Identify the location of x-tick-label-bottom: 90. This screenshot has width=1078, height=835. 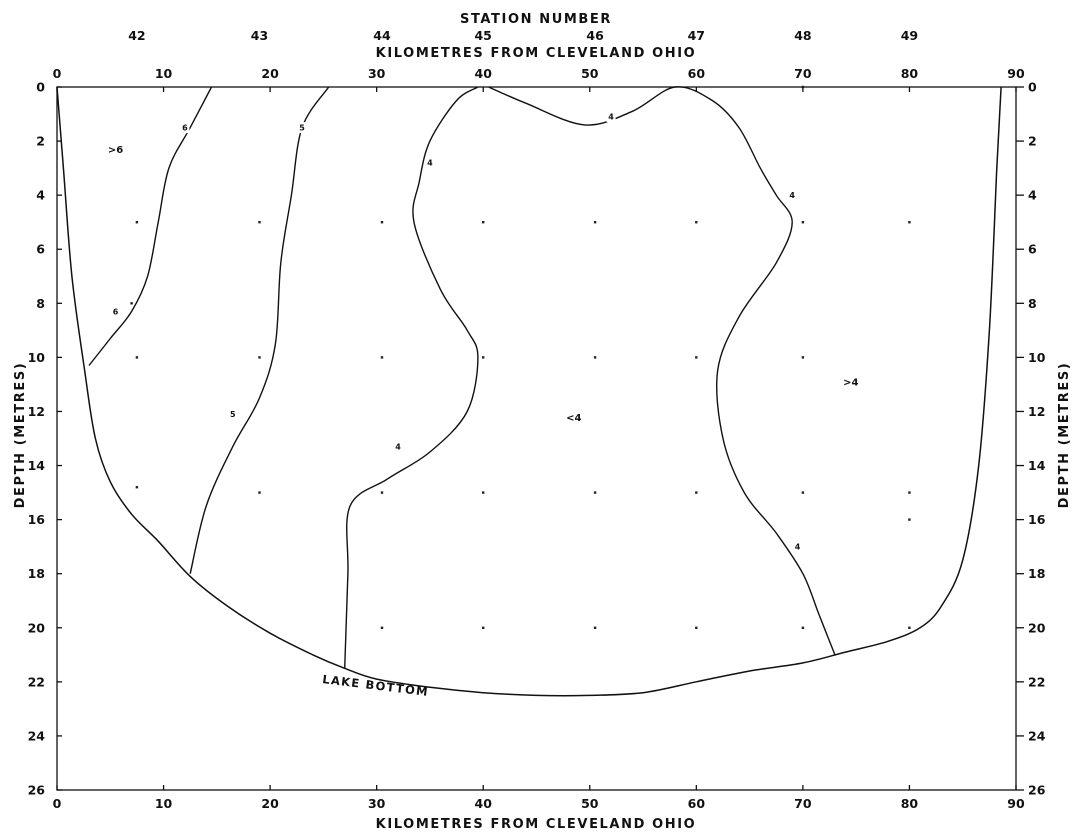
(1016, 803).